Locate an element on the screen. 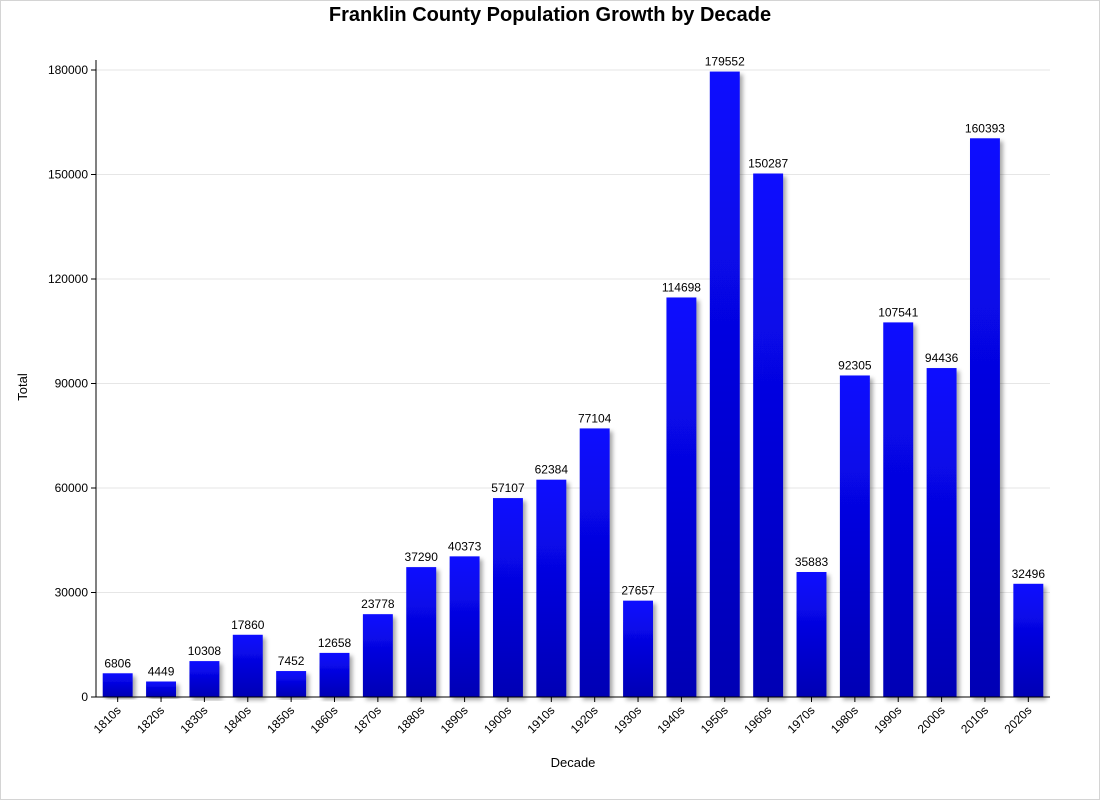  bar-1930s is located at coordinates (638, 648).